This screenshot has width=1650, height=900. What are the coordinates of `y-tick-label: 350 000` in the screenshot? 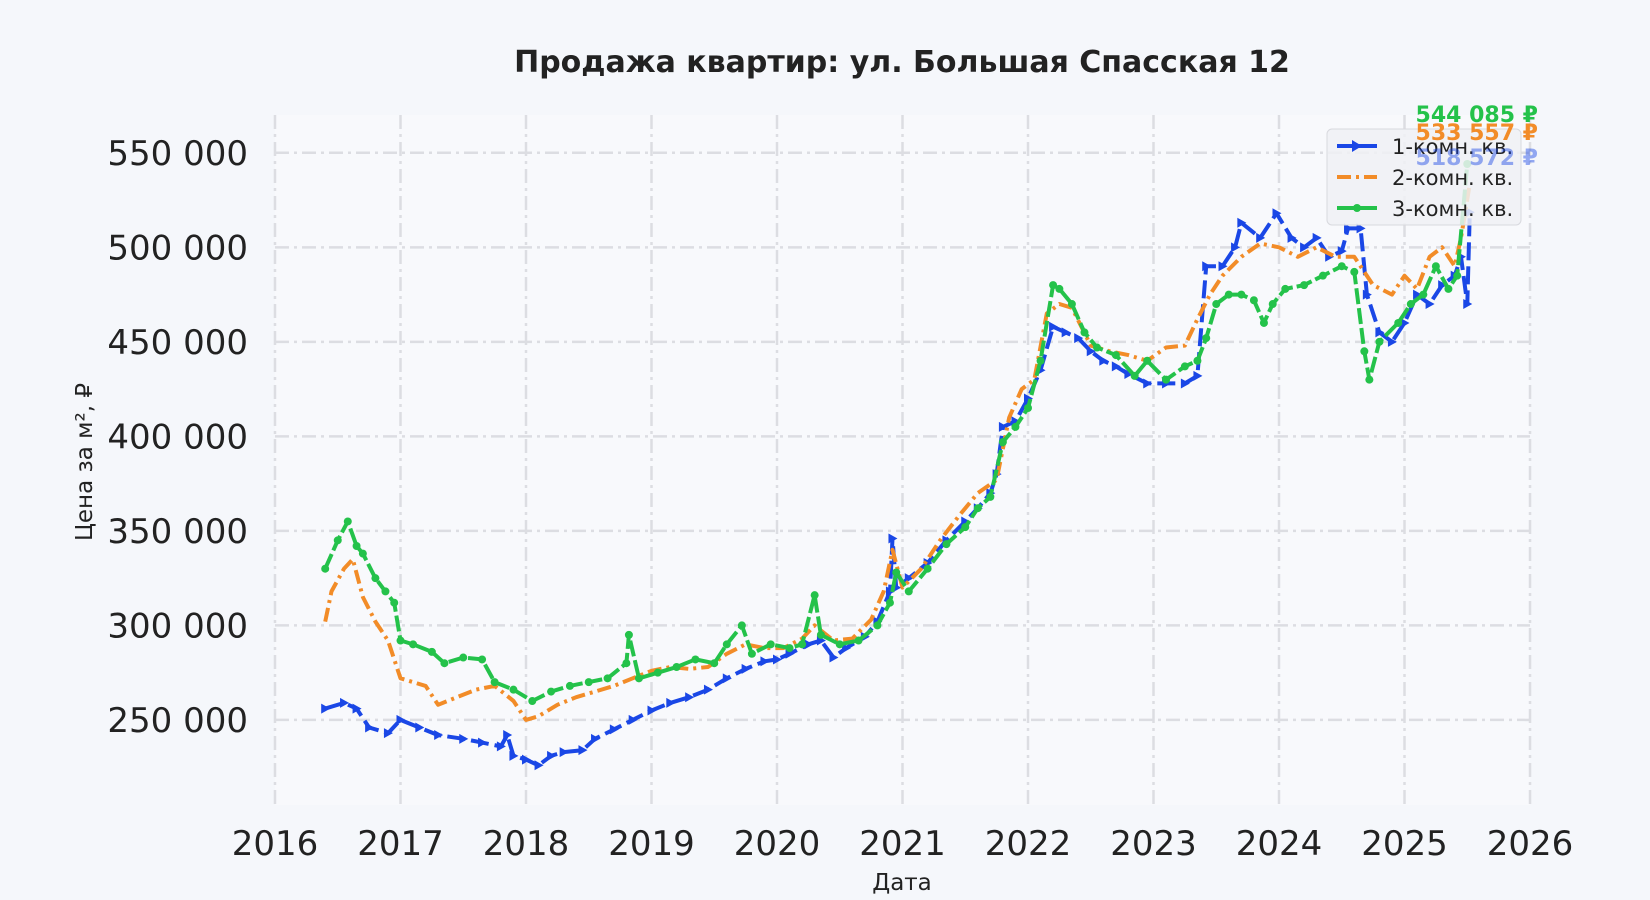 It's located at (177, 532).